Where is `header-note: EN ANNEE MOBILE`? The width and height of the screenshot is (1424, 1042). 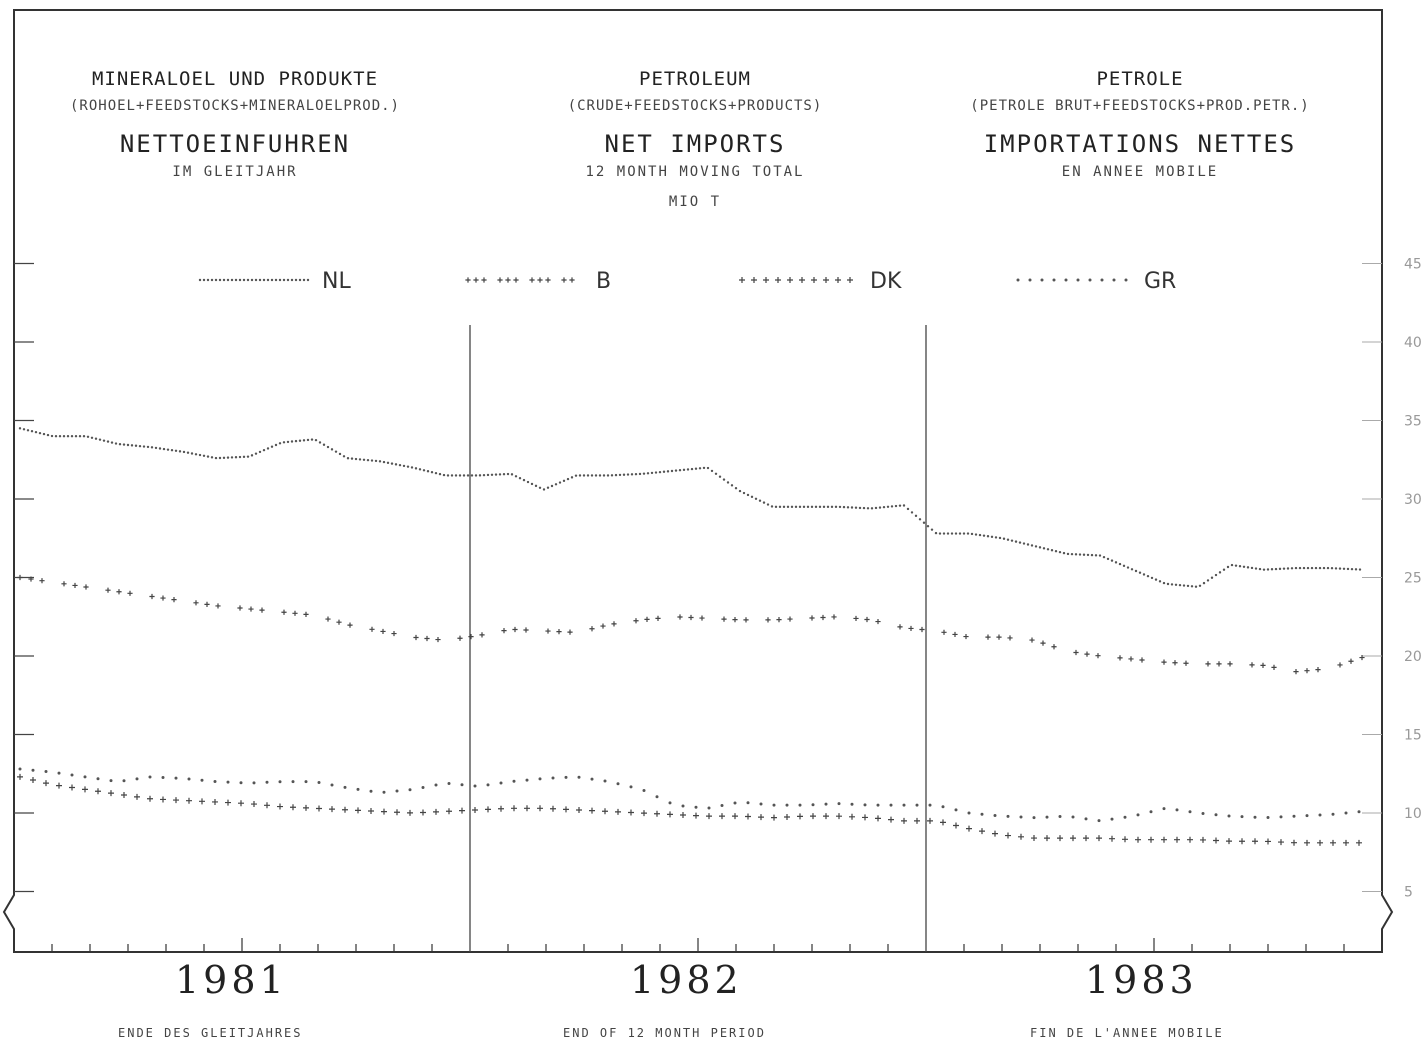 header-note: EN ANNEE MOBILE is located at coordinates (1140, 172).